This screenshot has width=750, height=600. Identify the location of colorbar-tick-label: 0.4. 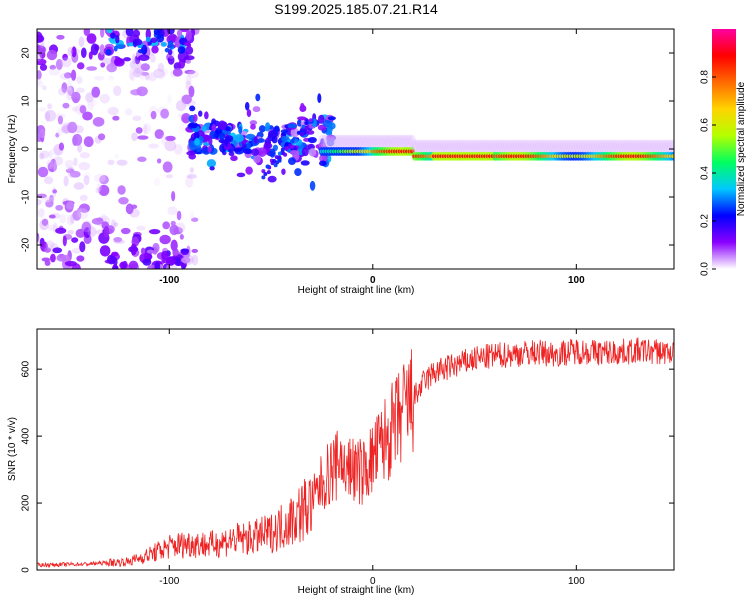
(705, 173).